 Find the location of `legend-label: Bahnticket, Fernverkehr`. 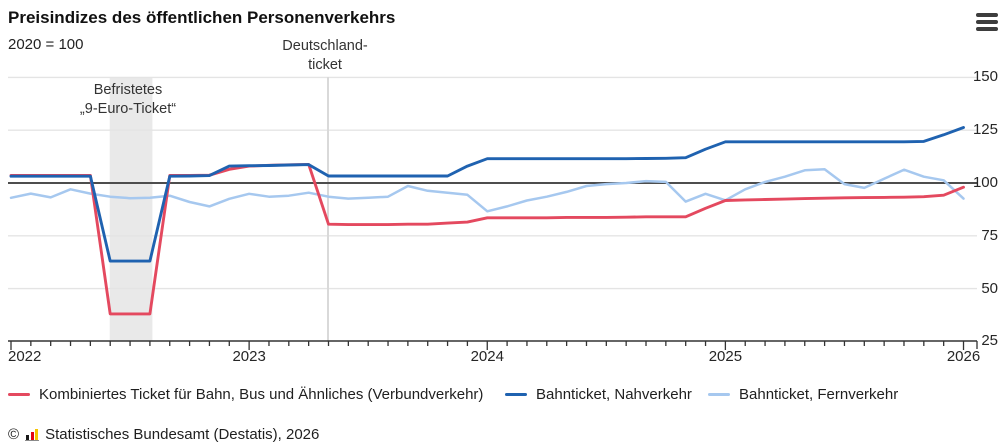

legend-label: Bahnticket, Fernverkehr is located at coordinates (819, 394).